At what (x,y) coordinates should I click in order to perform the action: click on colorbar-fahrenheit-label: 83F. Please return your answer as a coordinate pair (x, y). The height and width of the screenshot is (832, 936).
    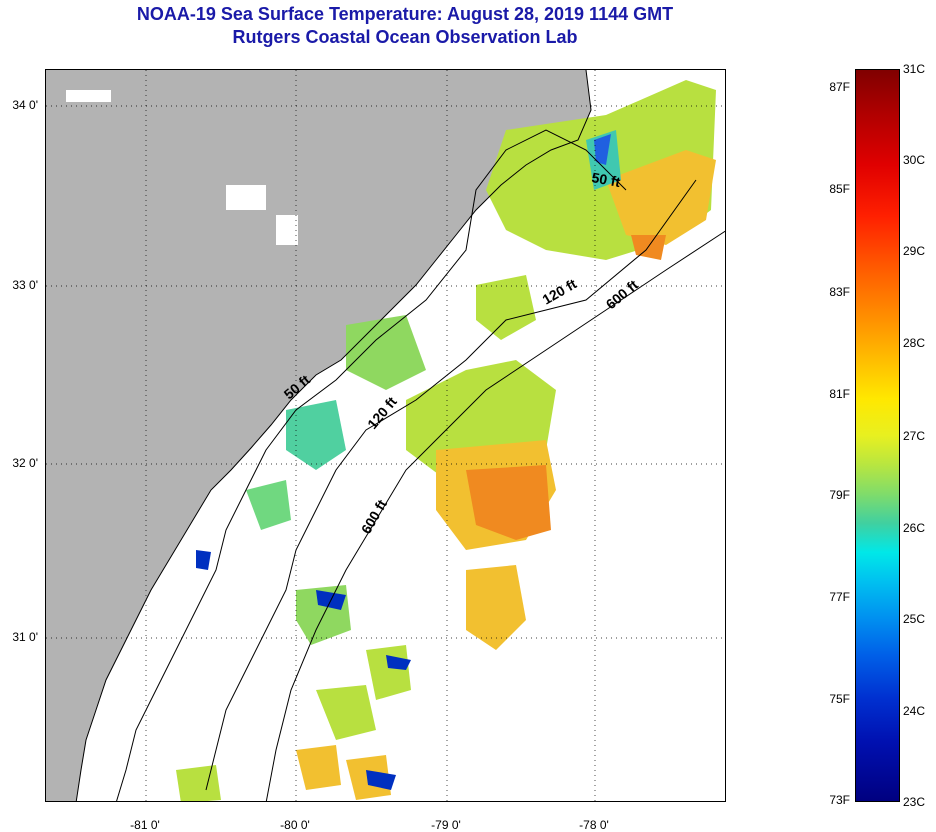
    Looking at the image, I should click on (839, 292).